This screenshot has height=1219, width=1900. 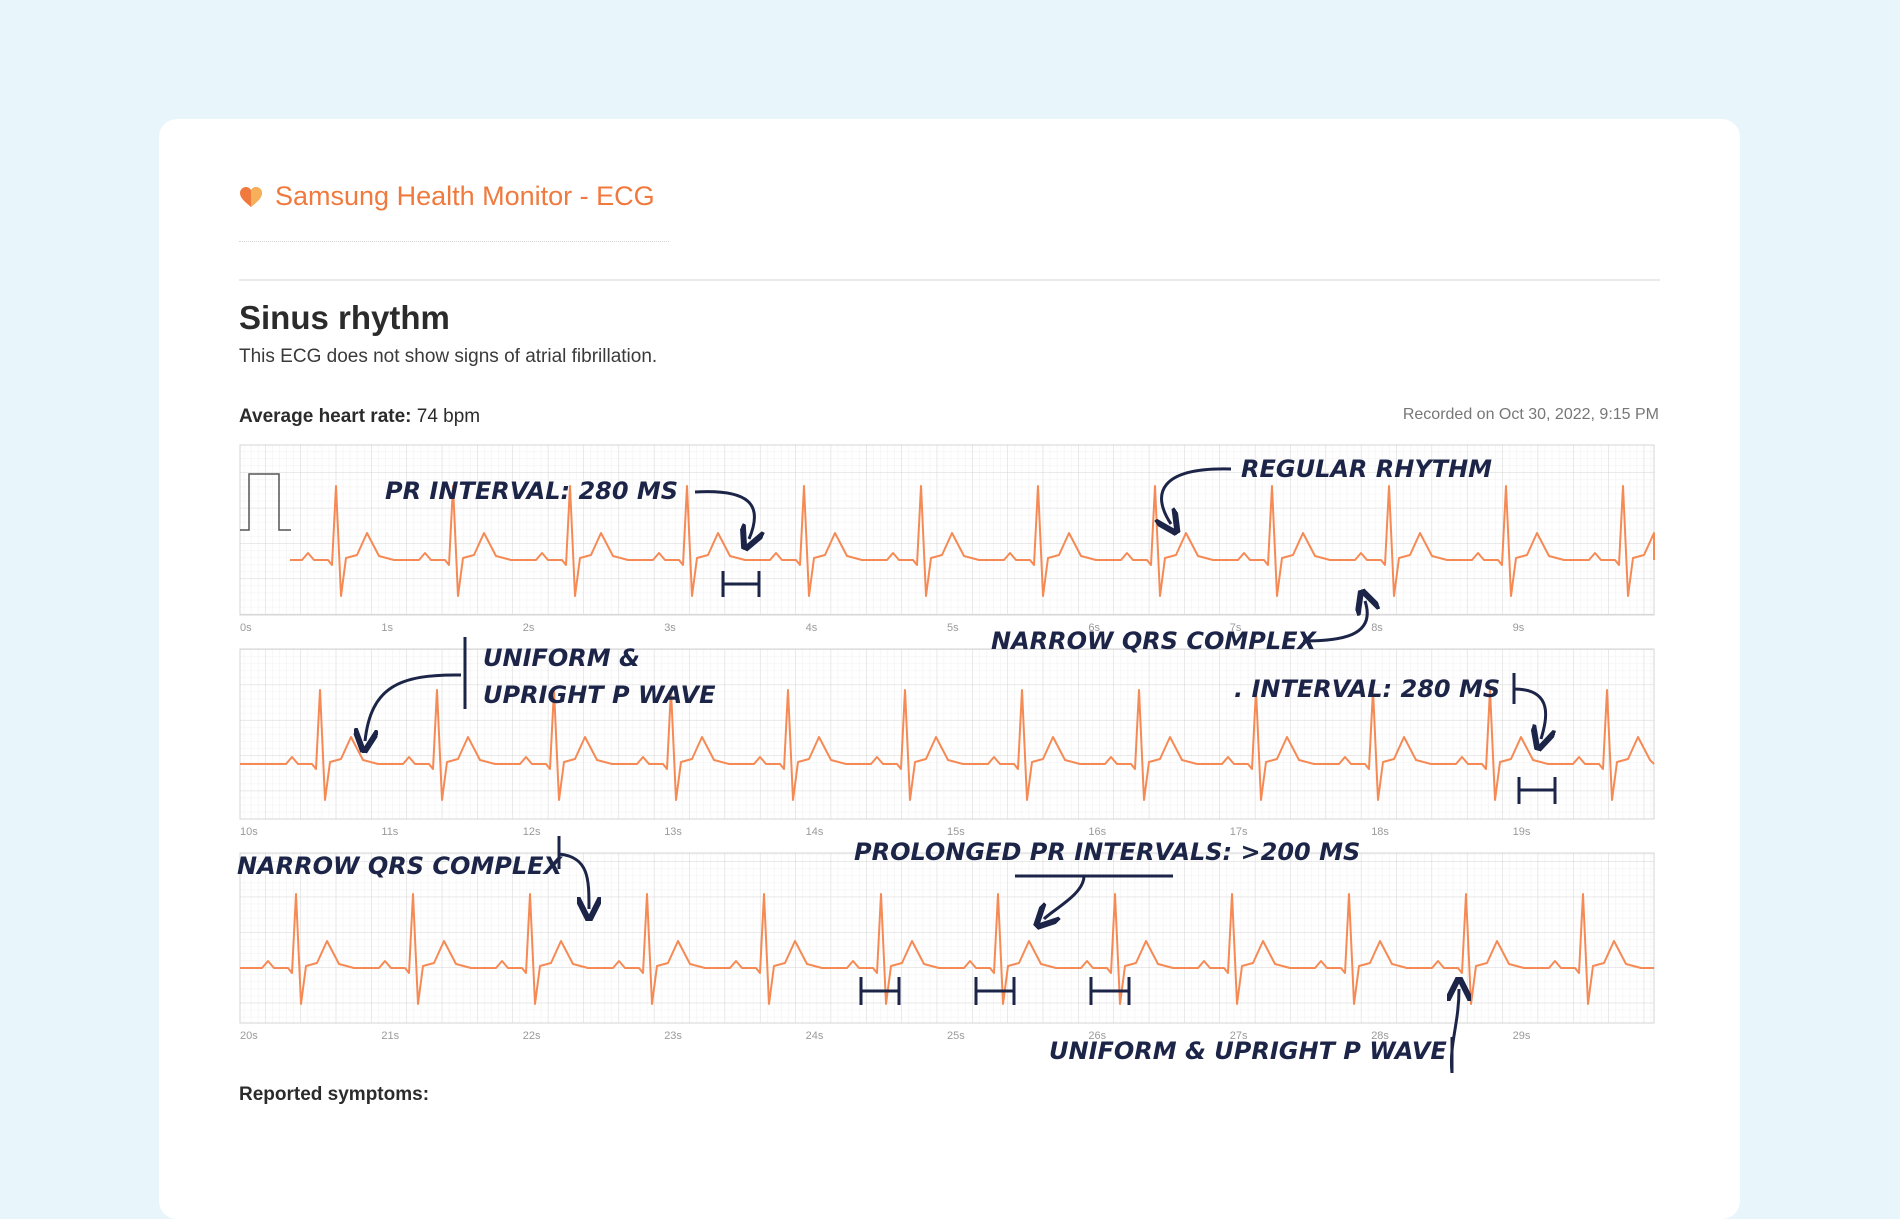 I want to click on time-tick-label: 10s, so click(x=249, y=832).